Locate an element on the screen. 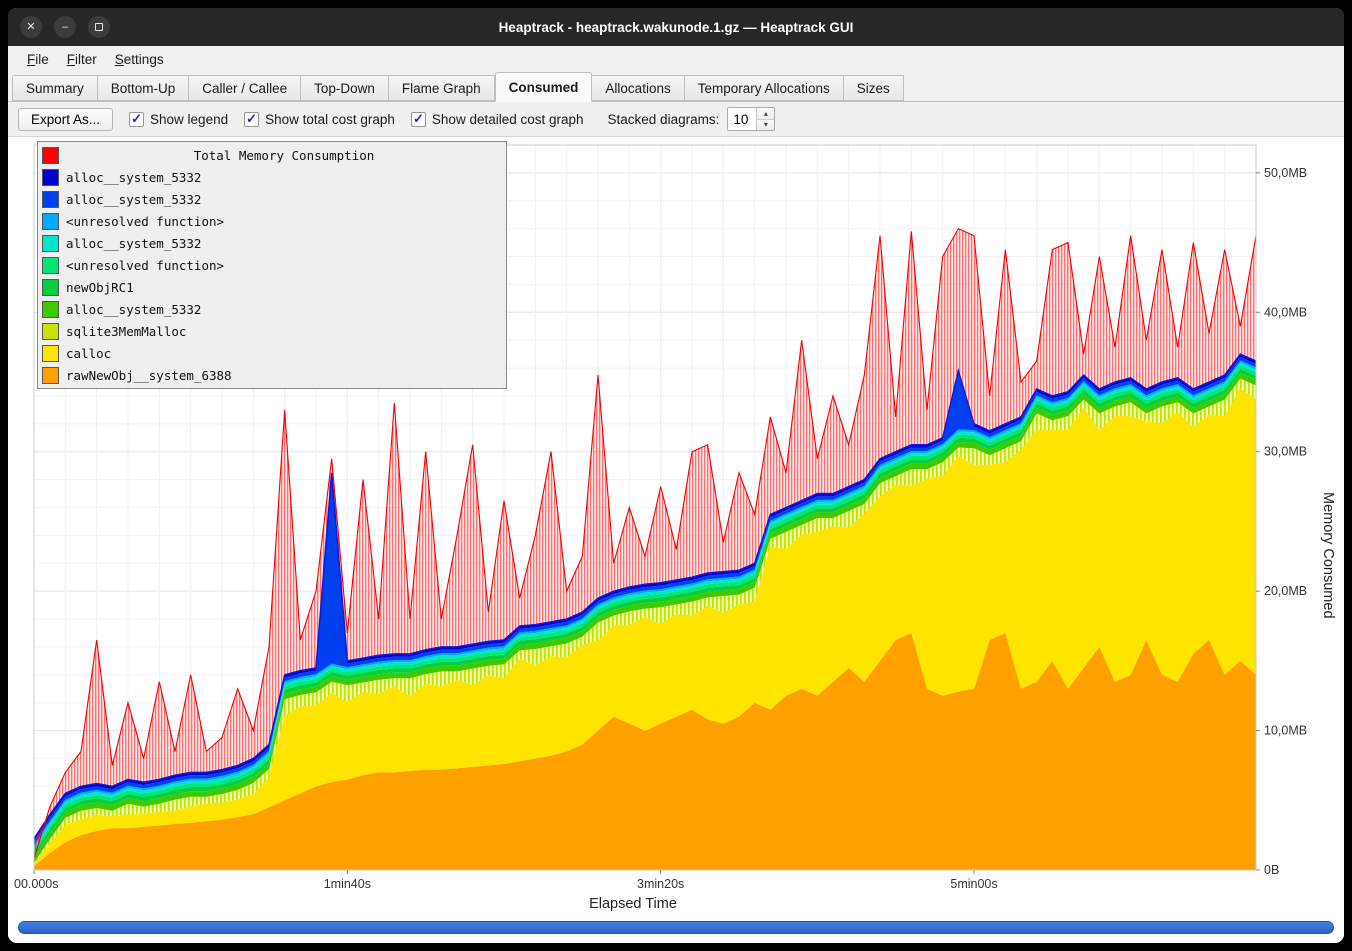 The image size is (1352, 951). legend-label: calloc is located at coordinates (89, 353).